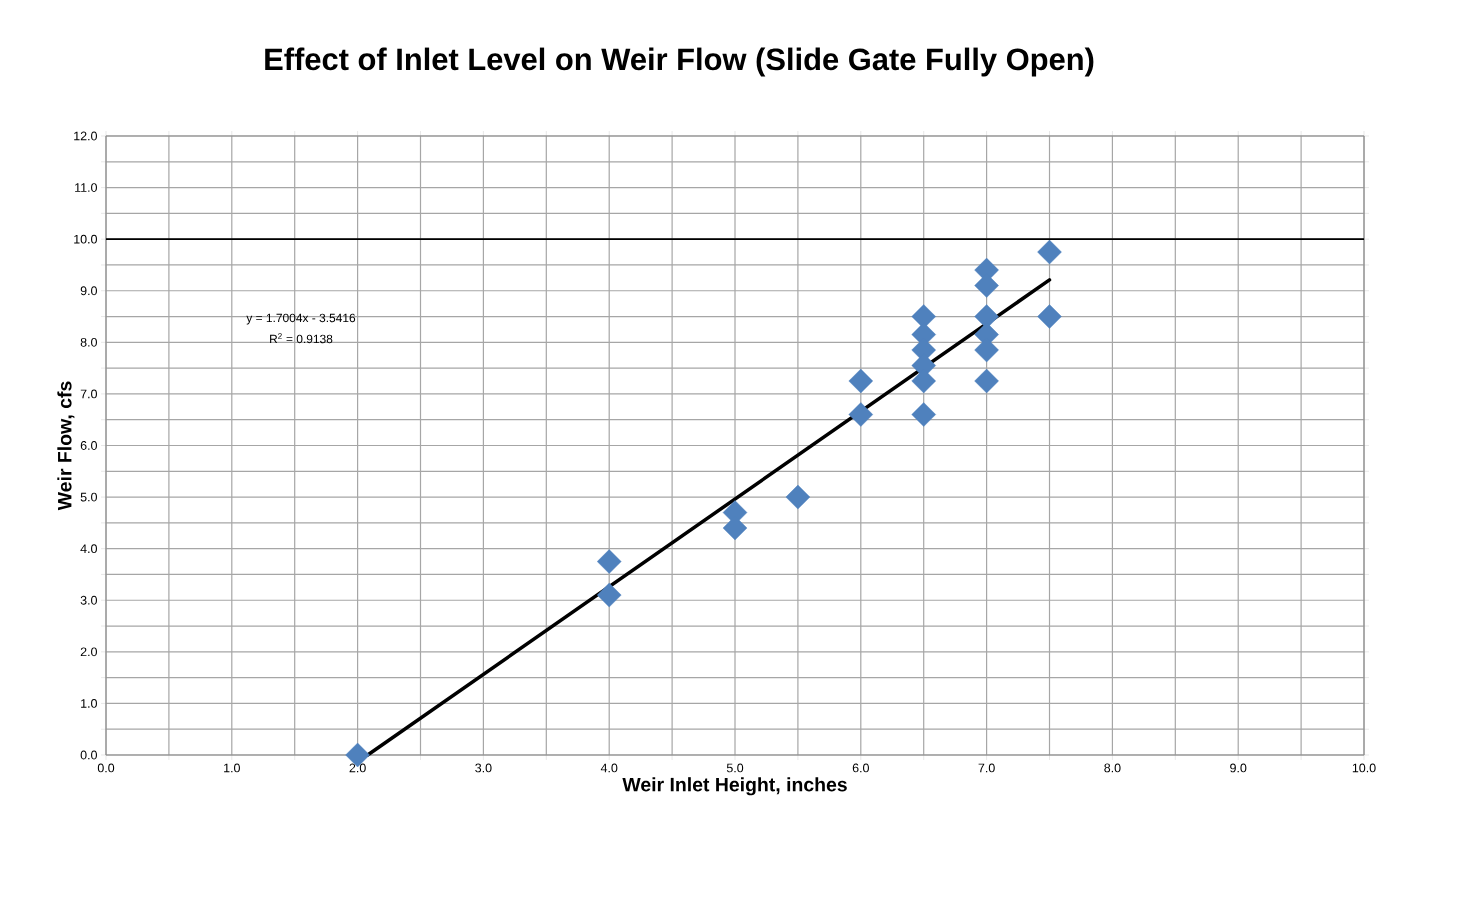 The image size is (1458, 903). What do you see at coordinates (301, 338) in the screenshot?
I see `annotation: R$^{2}$ = 0.9138` at bounding box center [301, 338].